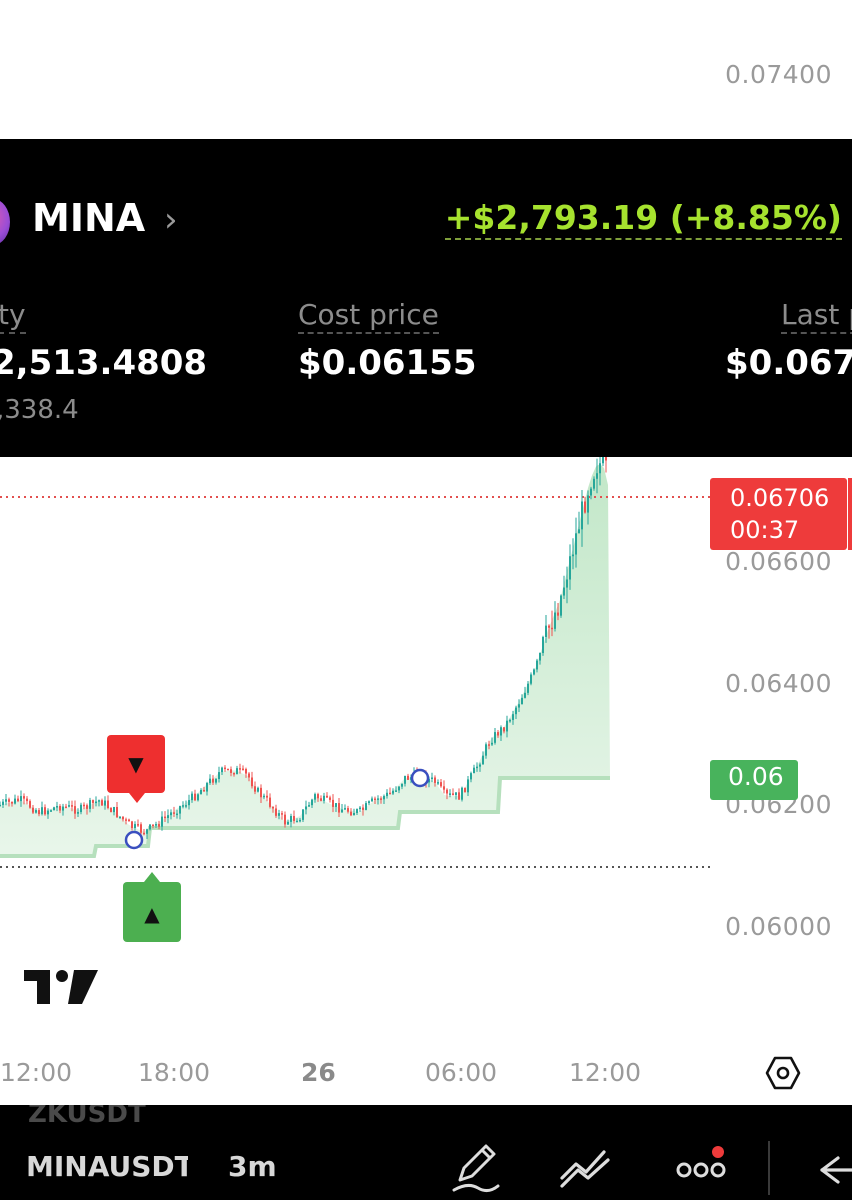 The width and height of the screenshot is (852, 1200). What do you see at coordinates (152, 907) in the screenshot?
I see `buy-signal-marker: ▲` at bounding box center [152, 907].